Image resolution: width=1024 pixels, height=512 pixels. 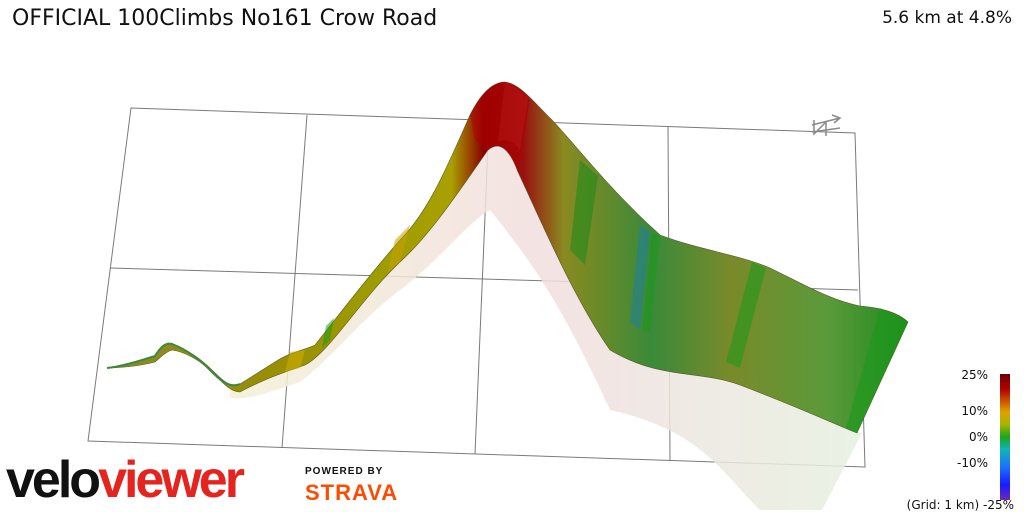 I want to click on veloviewer-logo: veloviewer, so click(x=125, y=480).